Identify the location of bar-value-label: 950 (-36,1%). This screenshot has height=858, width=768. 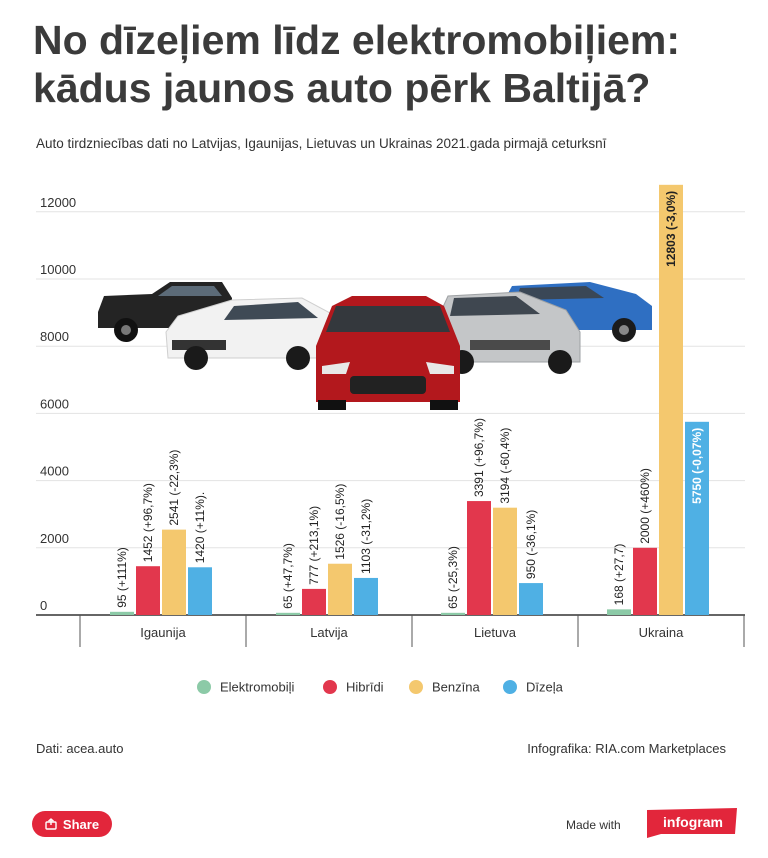
(531, 544).